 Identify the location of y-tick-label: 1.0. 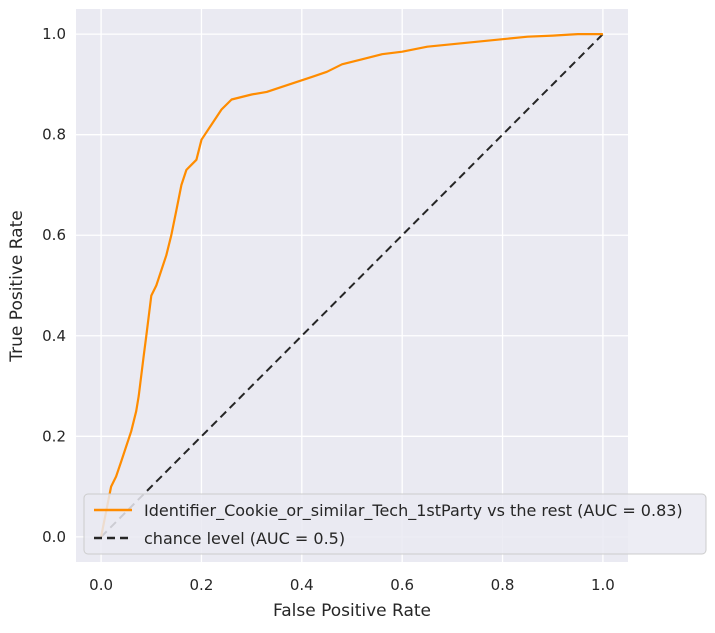
(54, 34).